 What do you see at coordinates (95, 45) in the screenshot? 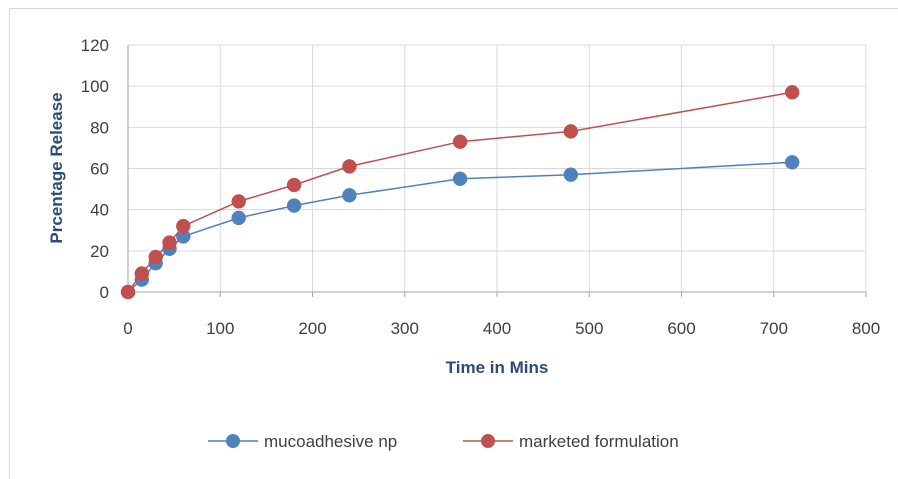
I see `y-tick-label: 120` at bounding box center [95, 45].